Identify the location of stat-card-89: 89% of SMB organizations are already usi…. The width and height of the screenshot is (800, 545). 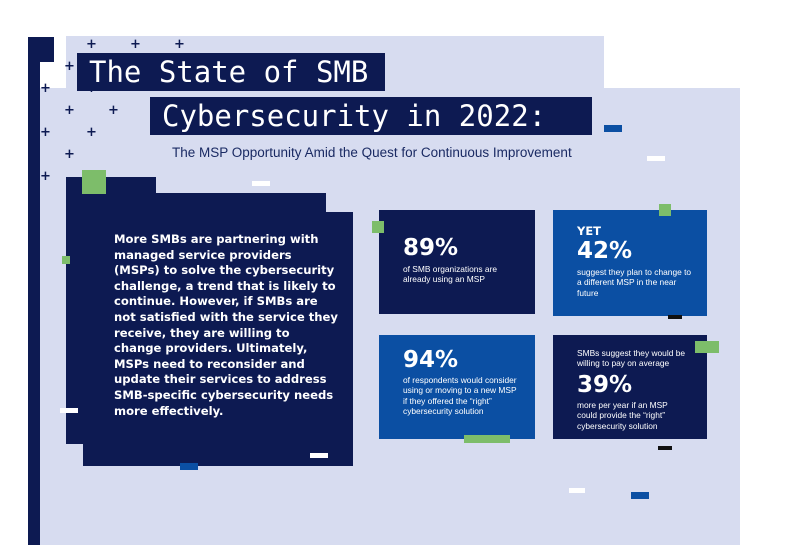
(457, 262).